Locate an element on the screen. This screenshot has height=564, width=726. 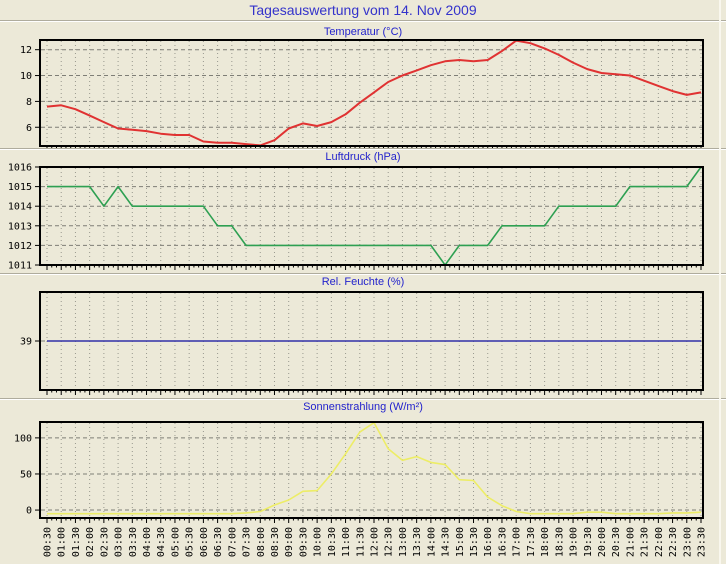
svg-text: 15:30 is located at coordinates (474, 542).